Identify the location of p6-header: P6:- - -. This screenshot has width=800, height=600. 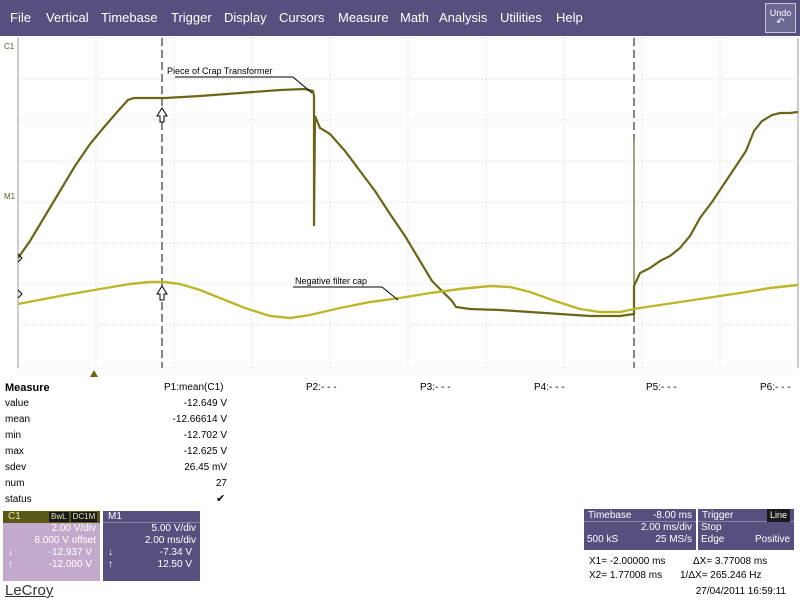
(775, 387).